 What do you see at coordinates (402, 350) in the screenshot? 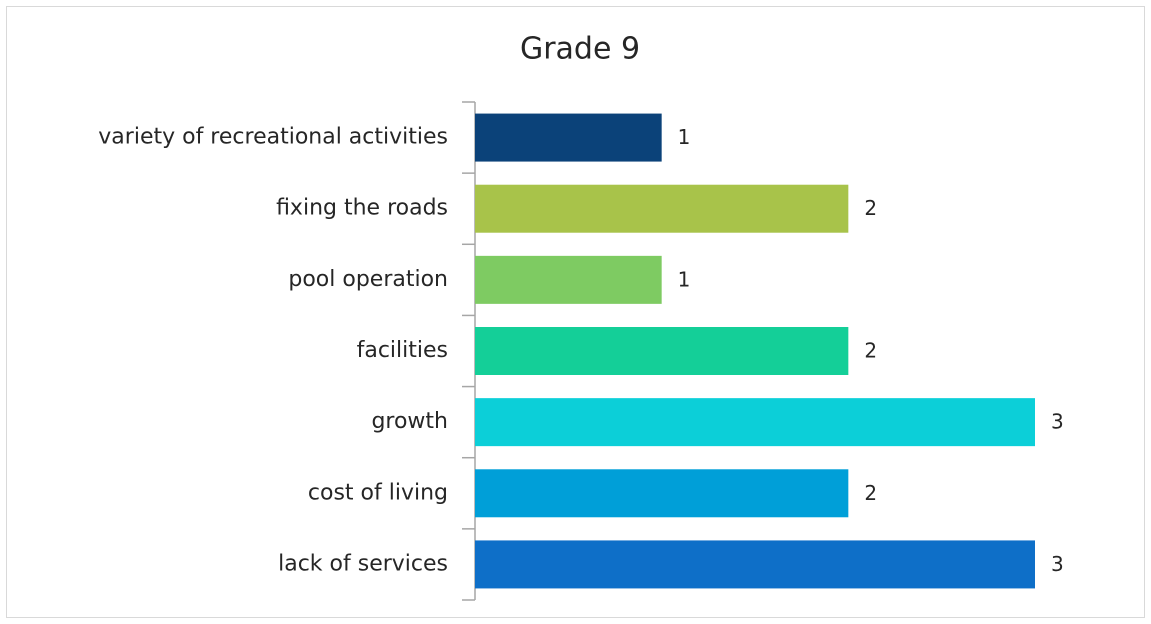
I see `y-tick-label: facilities` at bounding box center [402, 350].